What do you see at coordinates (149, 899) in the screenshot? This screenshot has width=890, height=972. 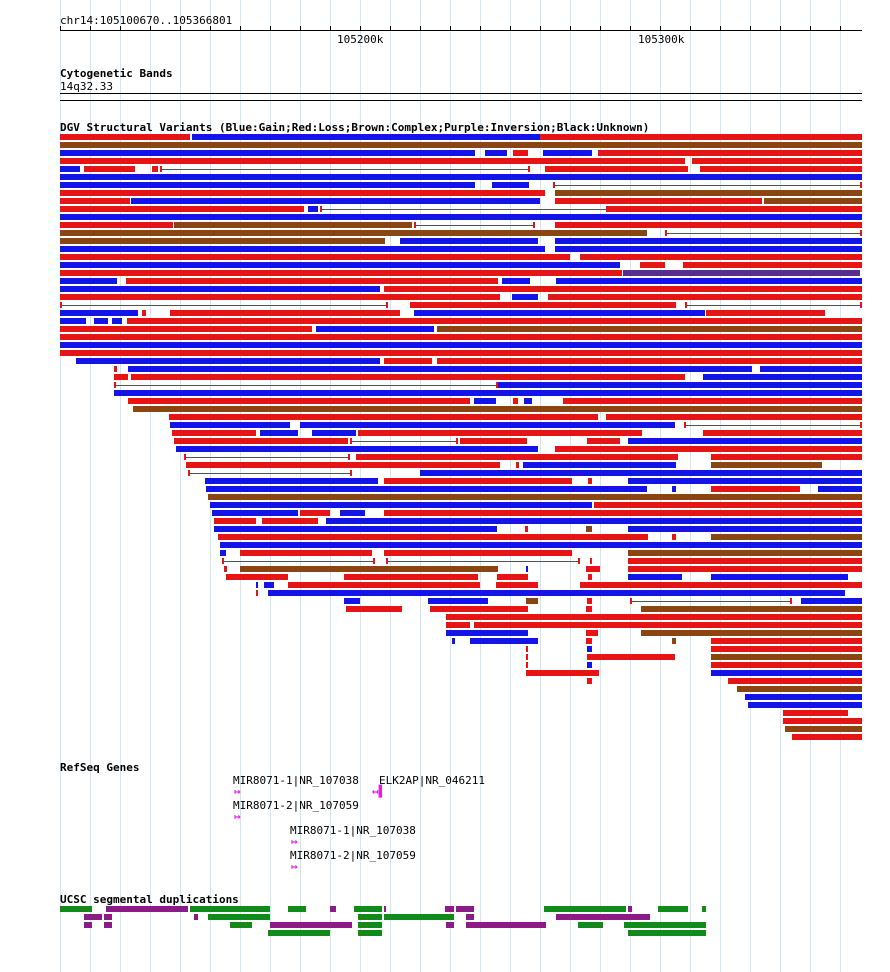 I see `segdup-track-title: UCSC segmental duplications` at bounding box center [149, 899].